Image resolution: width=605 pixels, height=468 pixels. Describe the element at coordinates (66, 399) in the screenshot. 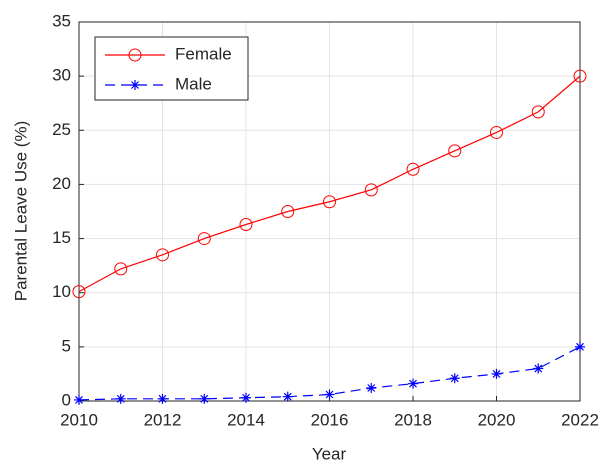

I see `y-tick-label: 0` at that location.